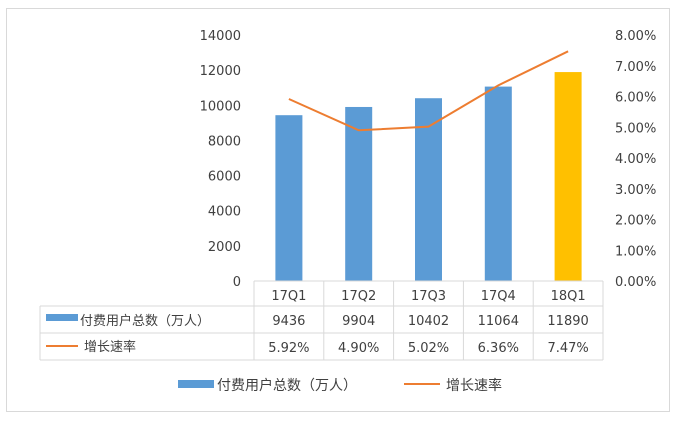 This screenshot has height=422, width=677. What do you see at coordinates (62, 317) in the screenshot?
I see `table-legend-key-bar` at bounding box center [62, 317].